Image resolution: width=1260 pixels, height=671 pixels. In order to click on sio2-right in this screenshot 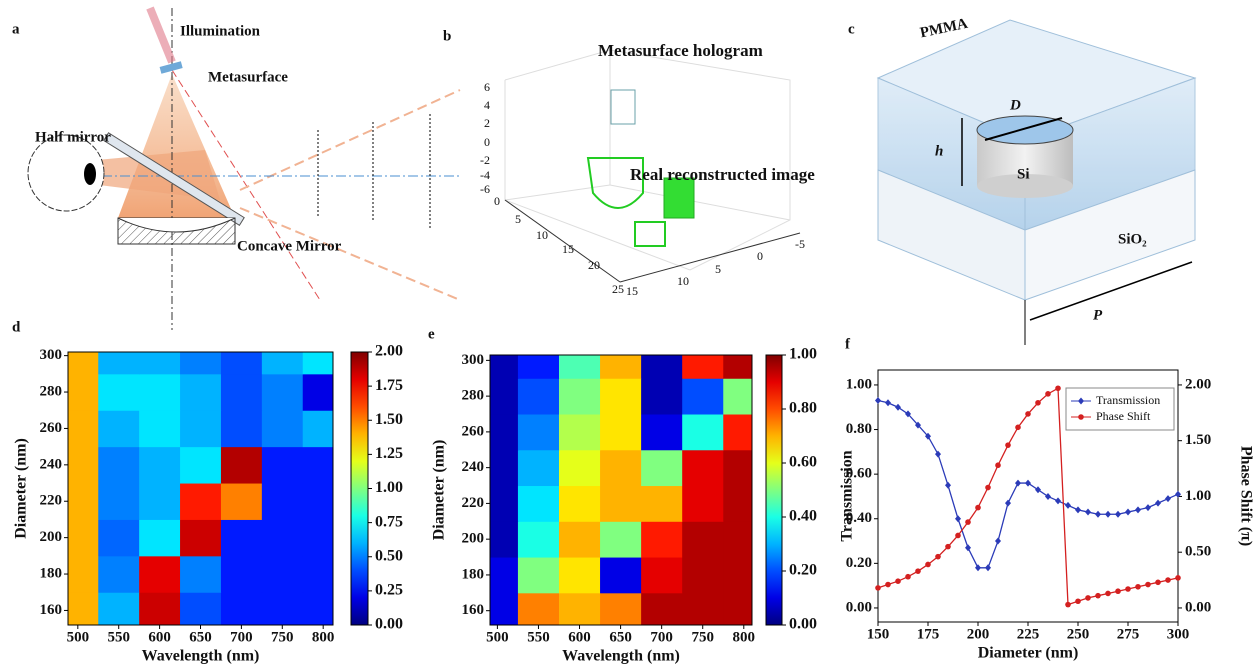, I will do `click(1110, 235)`.